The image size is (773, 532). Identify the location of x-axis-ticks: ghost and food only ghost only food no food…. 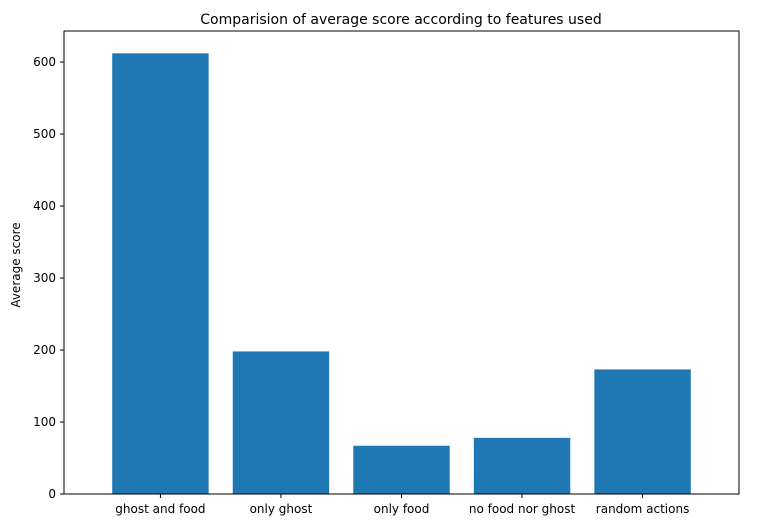
(402, 505).